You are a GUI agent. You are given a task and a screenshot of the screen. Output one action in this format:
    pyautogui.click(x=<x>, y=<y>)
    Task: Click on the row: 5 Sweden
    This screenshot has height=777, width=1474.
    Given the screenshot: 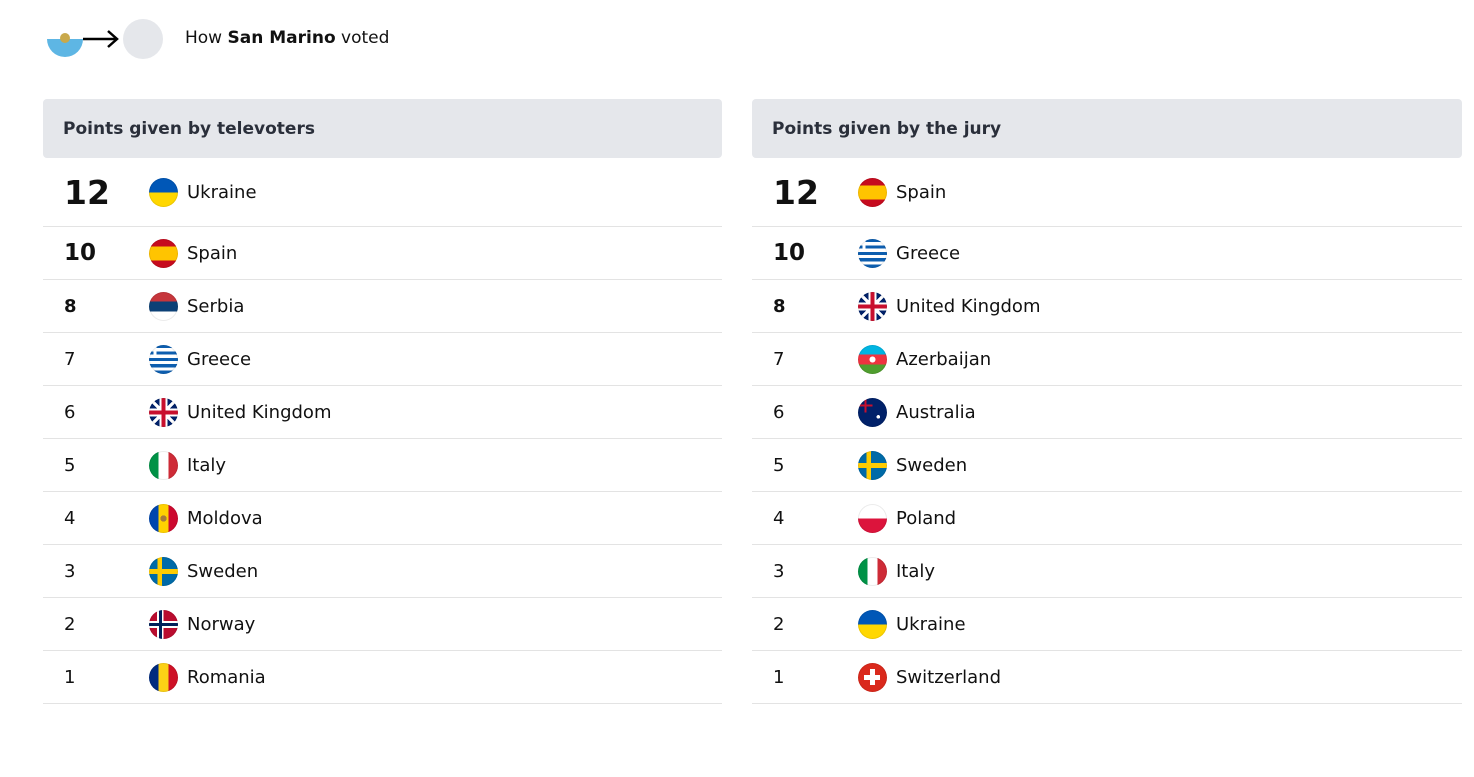 What is the action you would take?
    pyautogui.click(x=1107, y=465)
    